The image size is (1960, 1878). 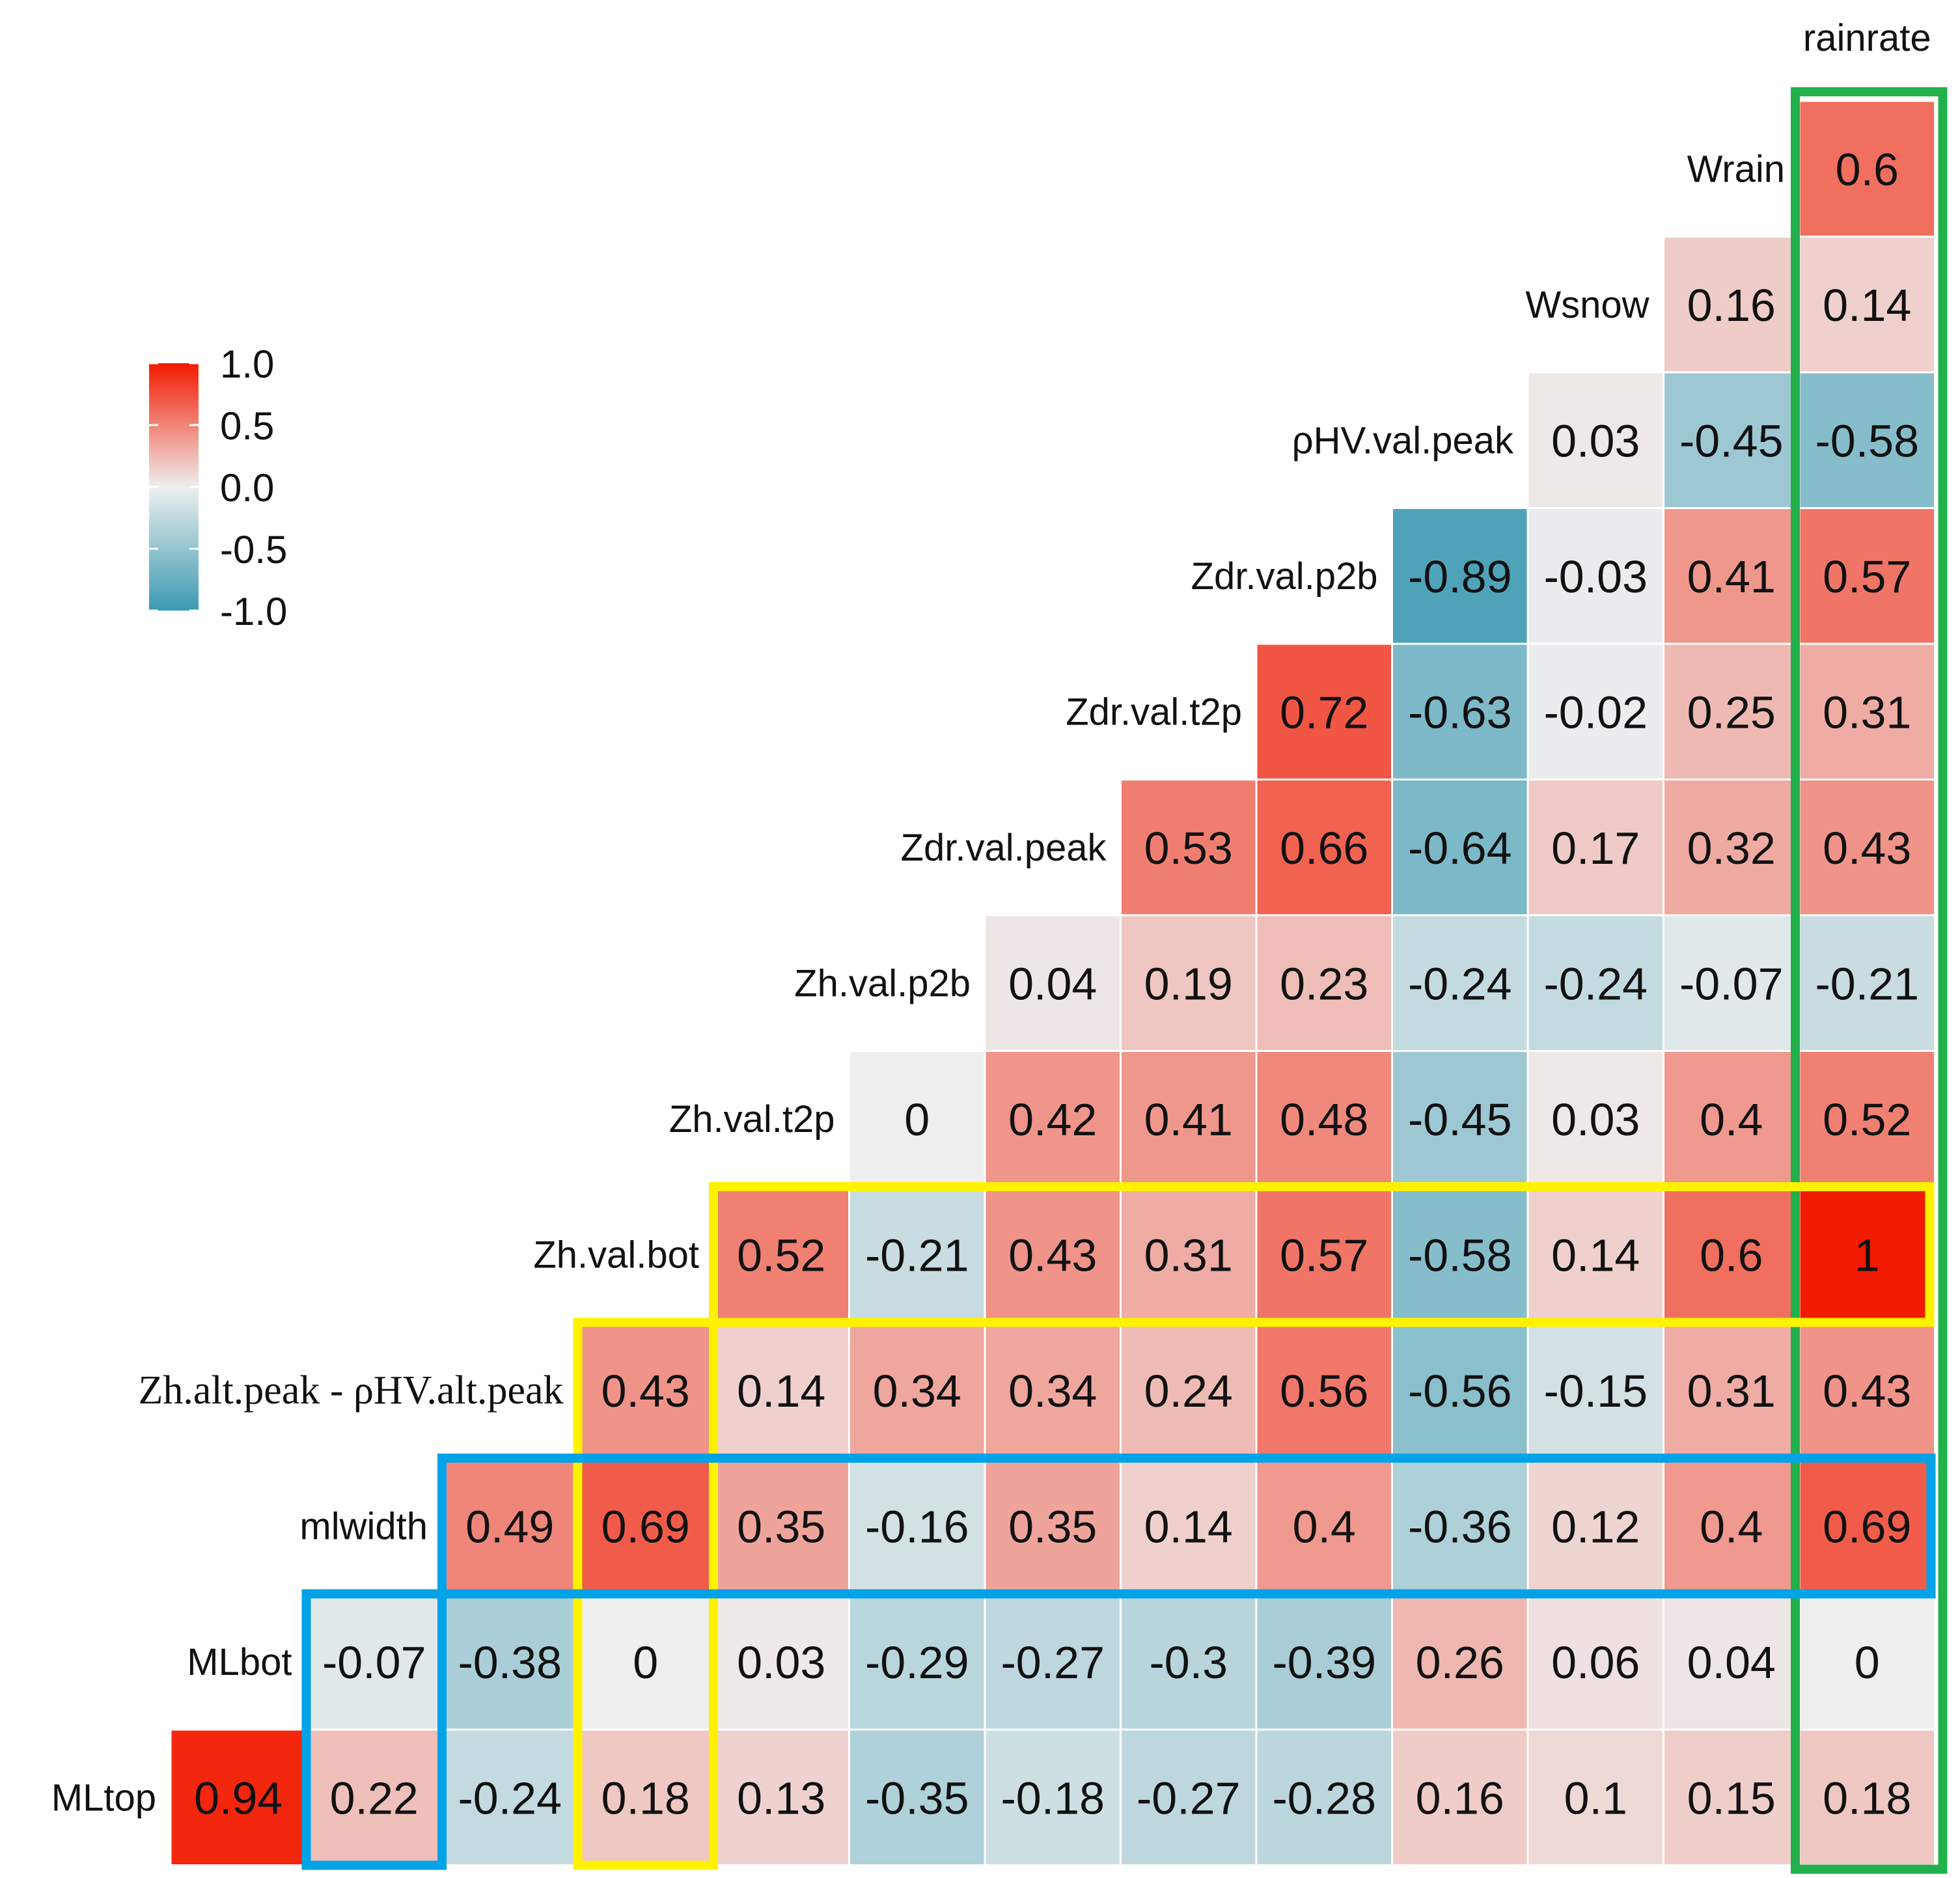 What do you see at coordinates (253, 550) in the screenshot?
I see `legend-tick-label: -0.5` at bounding box center [253, 550].